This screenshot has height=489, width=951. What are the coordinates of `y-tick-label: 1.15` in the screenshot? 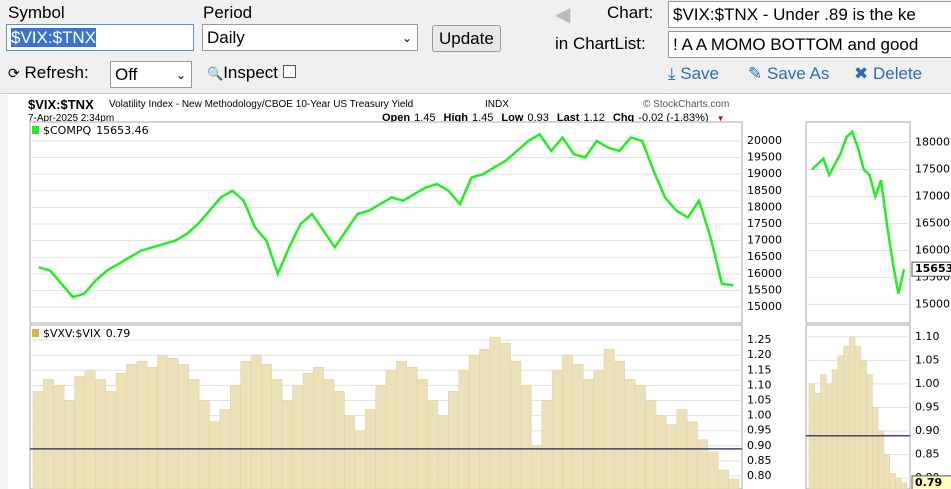 It's located at (759, 369).